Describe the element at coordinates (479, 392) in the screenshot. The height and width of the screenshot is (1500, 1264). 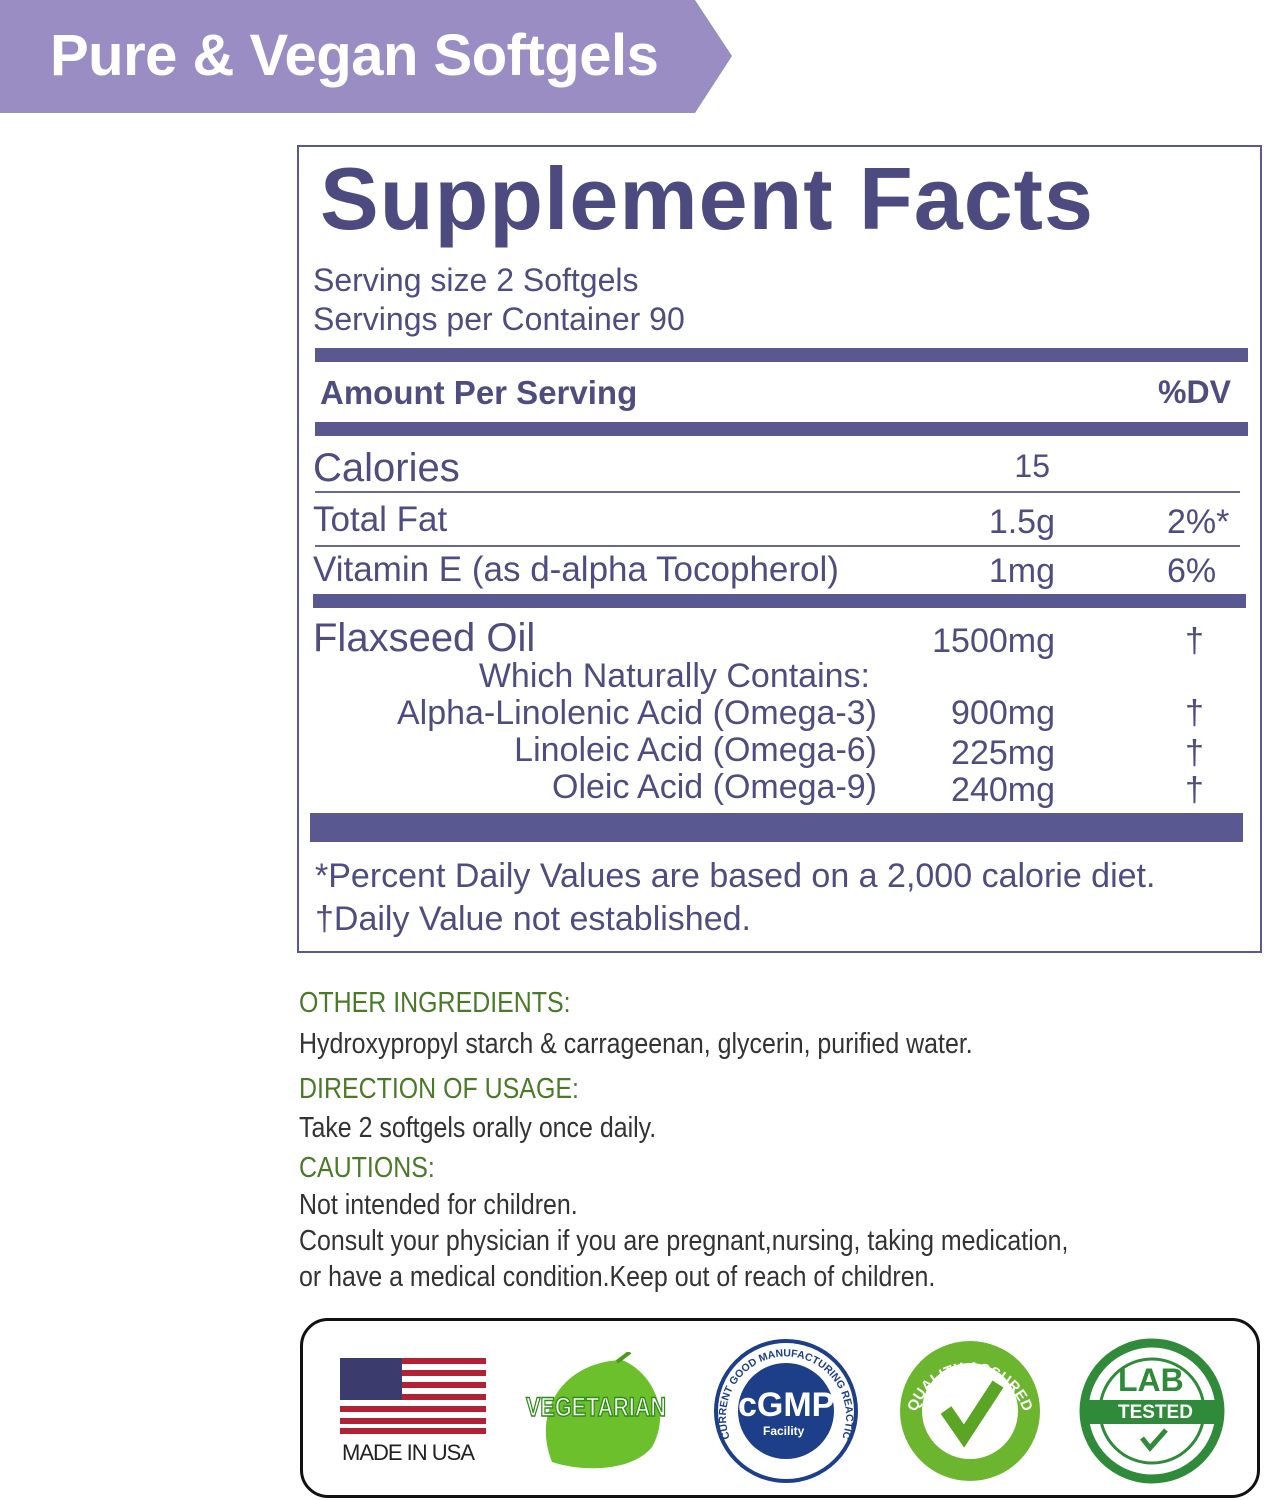
I see `amount-per-serving-header: Amount Per Serving` at that location.